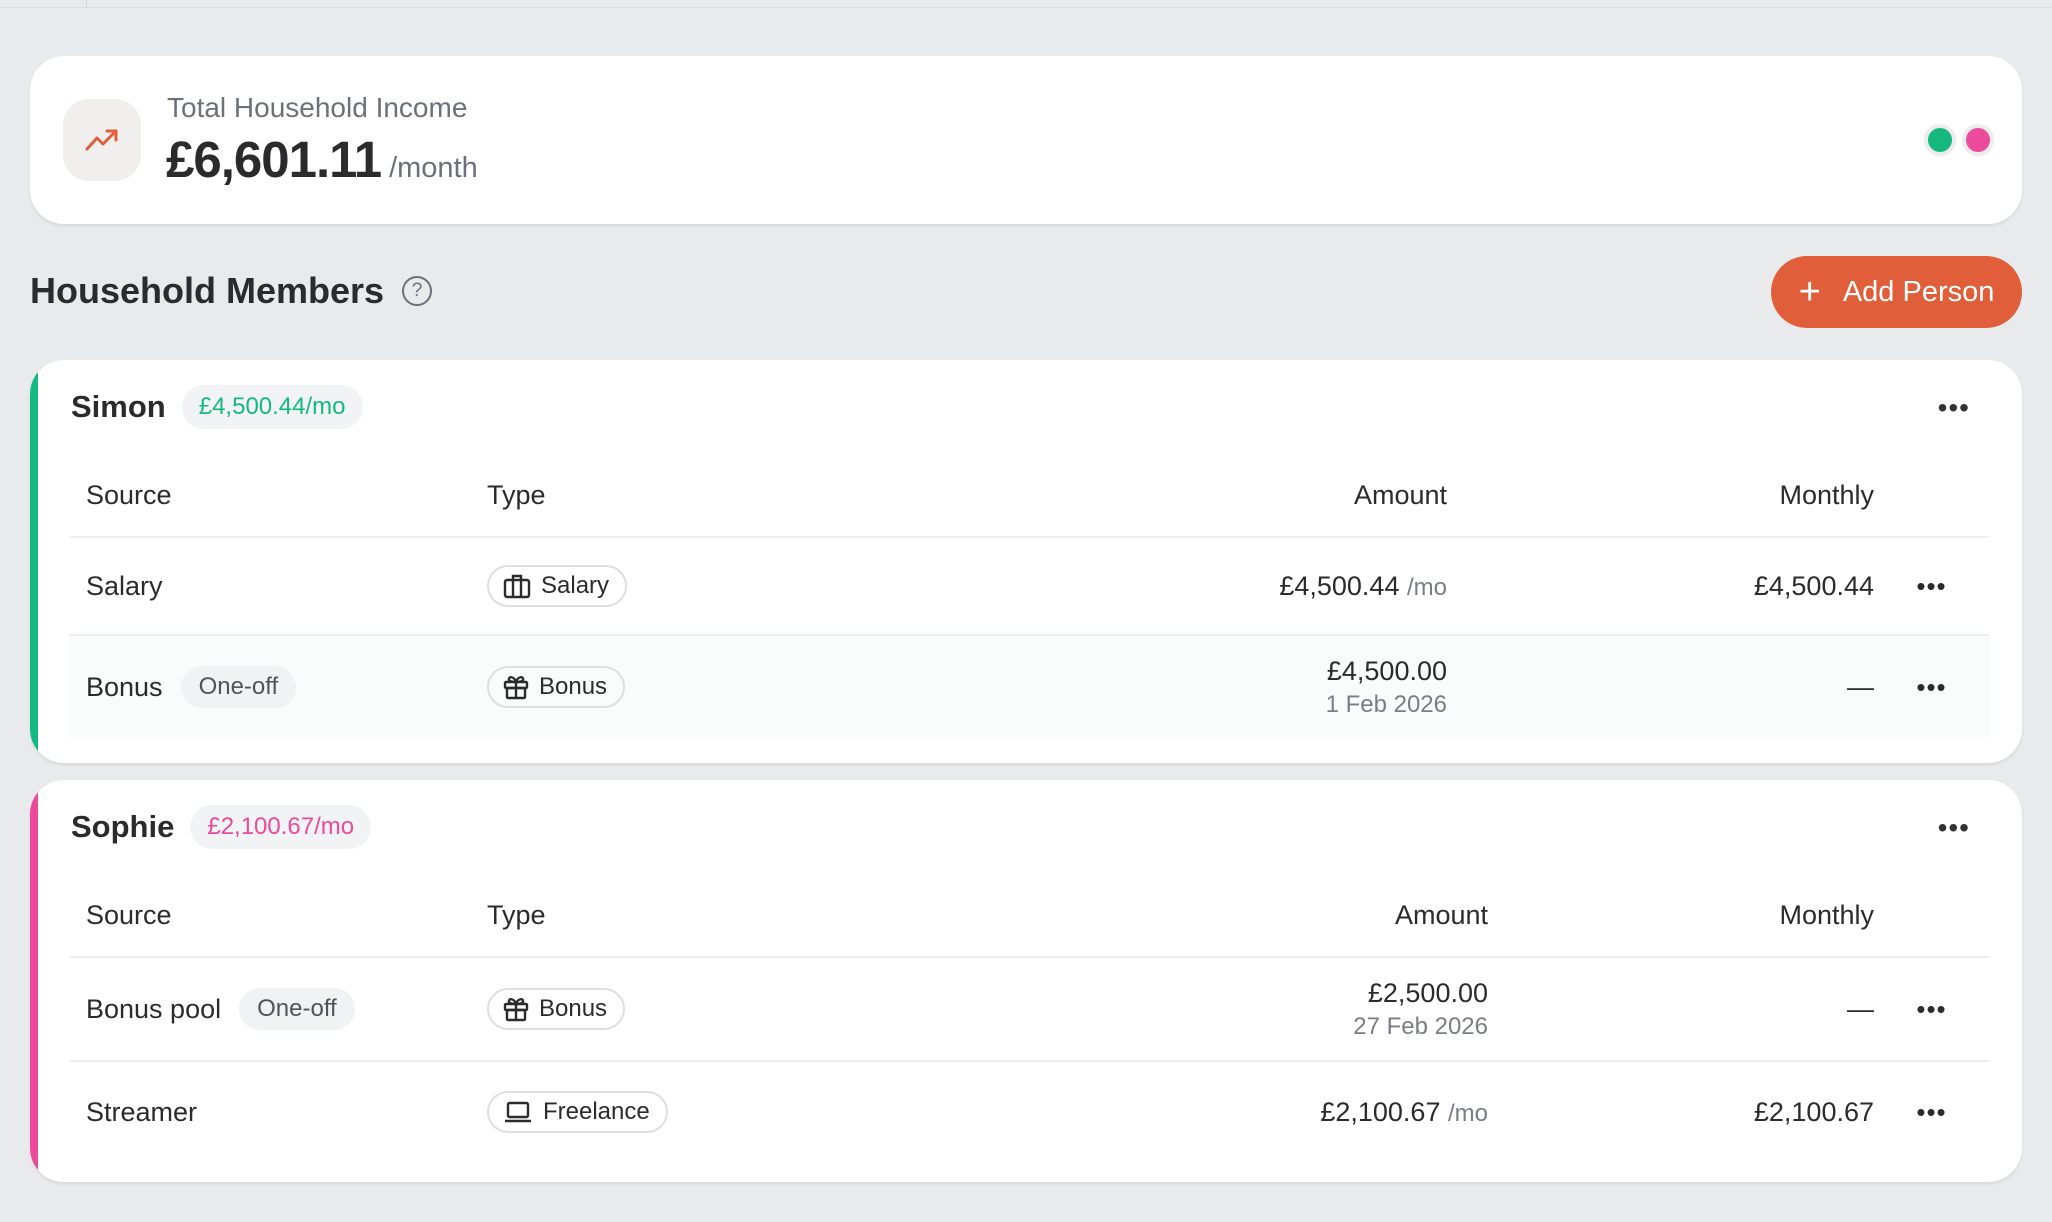 The width and height of the screenshot is (2052, 1222). I want to click on section-header: Household Members ?, so click(231, 291).